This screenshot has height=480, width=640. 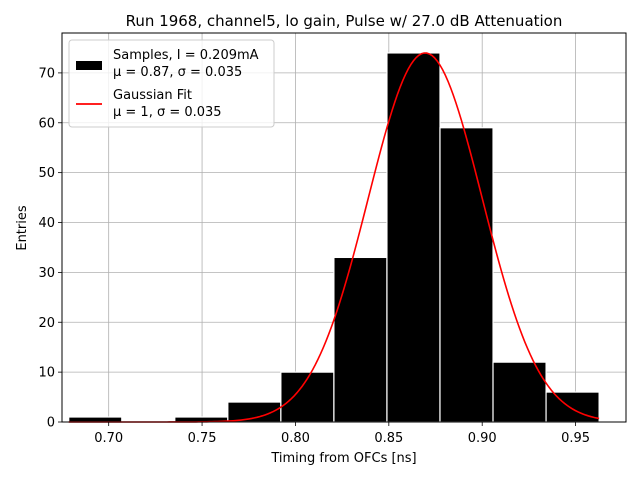 What do you see at coordinates (50, 248) in the screenshot?
I see `y-axis: 0 10 20 30 40 50 60 70` at bounding box center [50, 248].